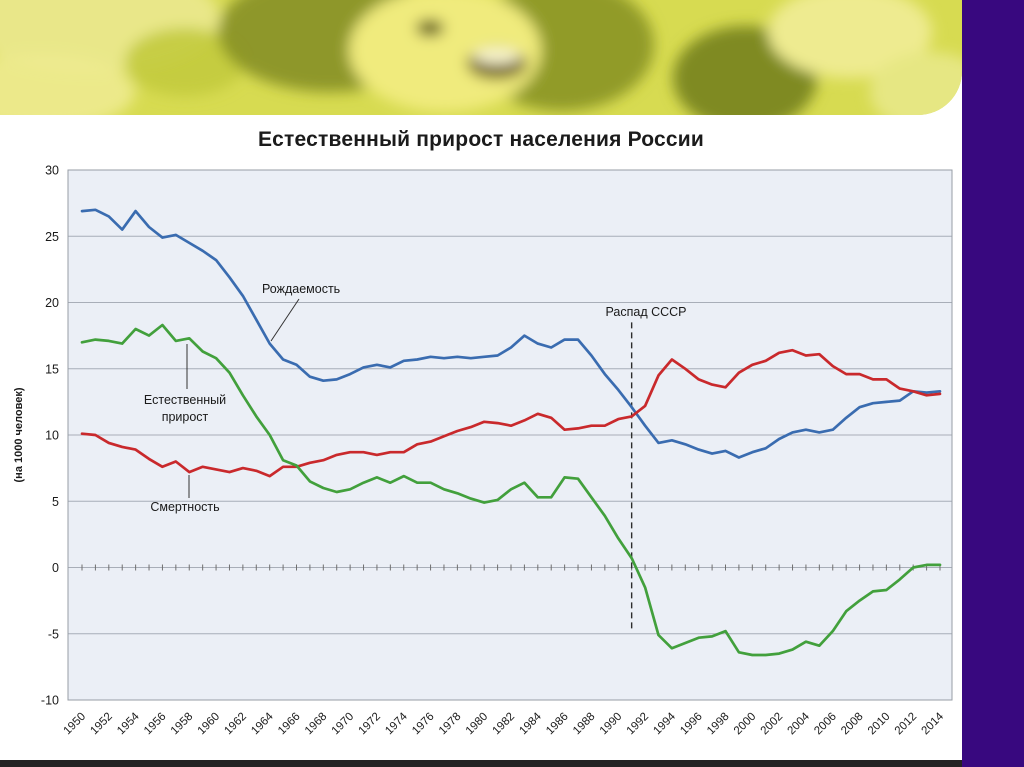 This screenshot has width=1024, height=767. Describe the element at coordinates (52, 436) in the screenshot. I see `y-tick-label: 10` at that location.